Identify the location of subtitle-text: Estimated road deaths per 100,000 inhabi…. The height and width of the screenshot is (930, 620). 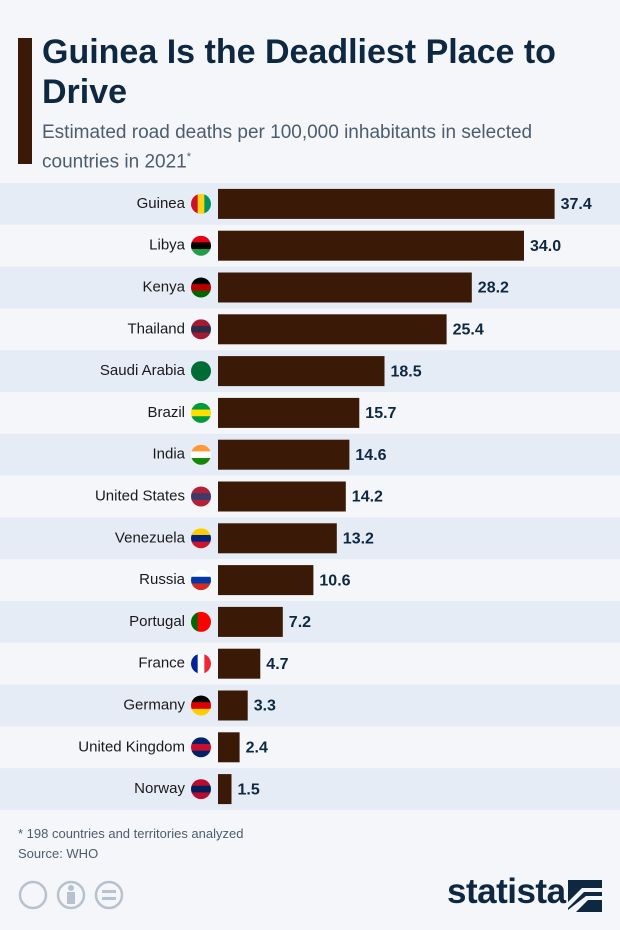
(287, 147).